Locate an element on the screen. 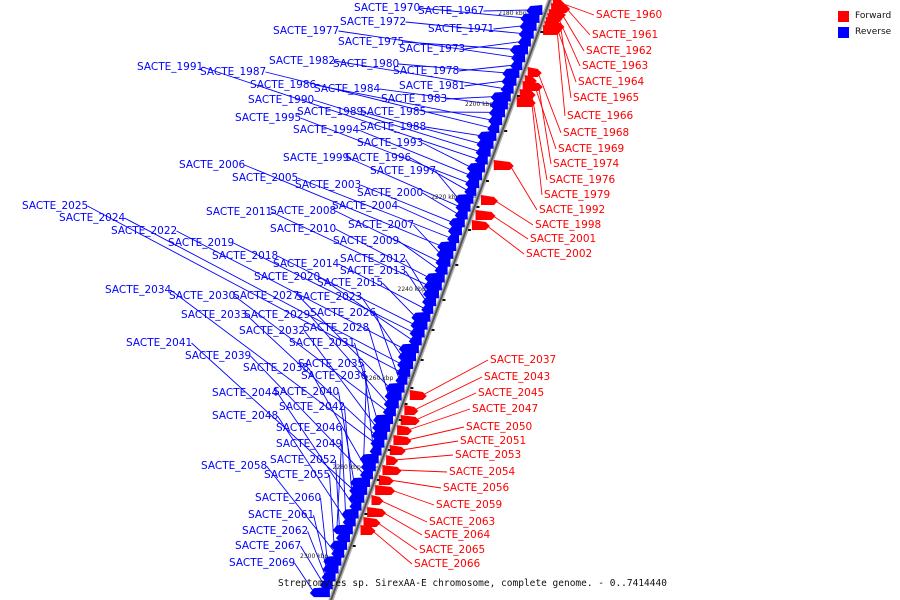 The width and height of the screenshot is (900, 600). gene-label-sacte-2069: SACTE_2069 is located at coordinates (262, 563).